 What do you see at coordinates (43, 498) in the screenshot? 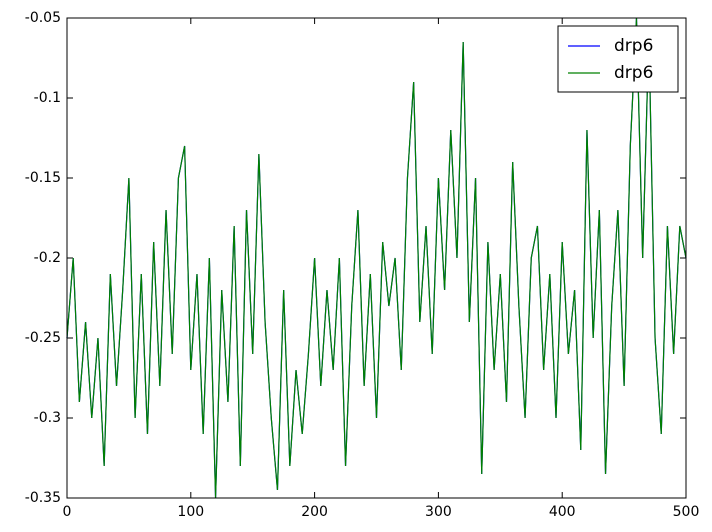
I see `y-tick-label: -0.35` at bounding box center [43, 498].